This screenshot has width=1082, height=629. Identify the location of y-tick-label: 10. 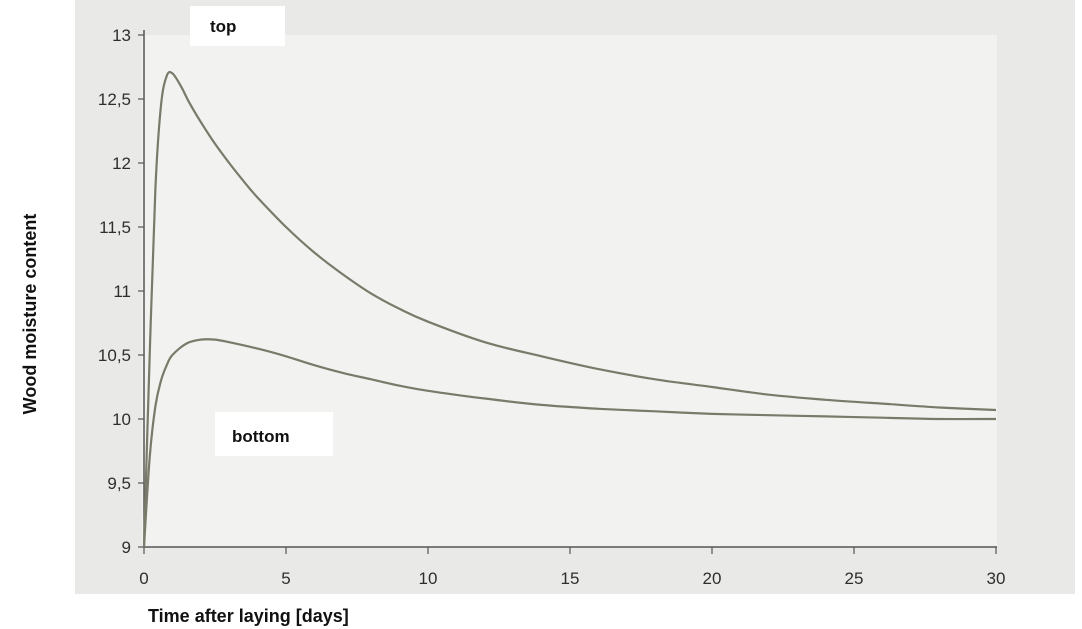
(121, 419).